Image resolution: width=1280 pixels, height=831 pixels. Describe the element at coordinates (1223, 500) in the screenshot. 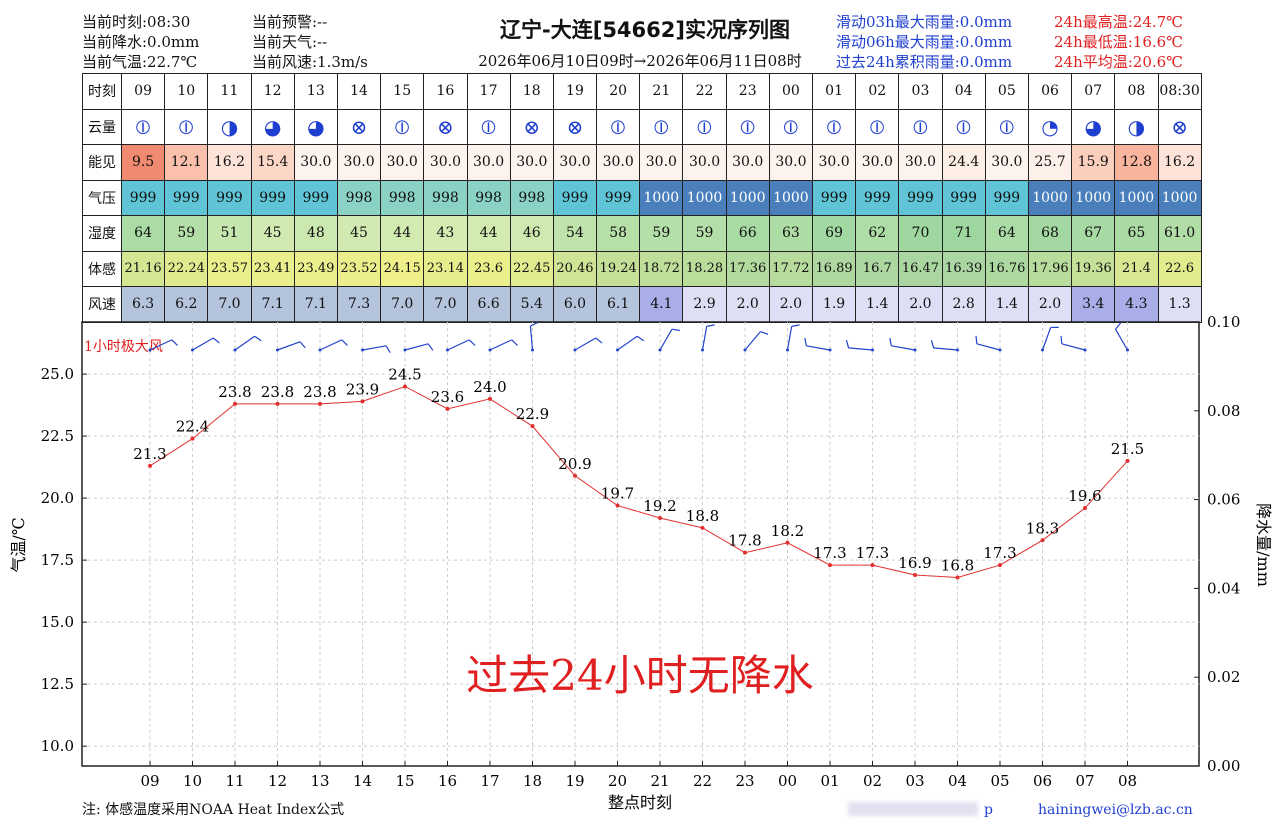

I see `y2-tick-label: 0.06` at that location.